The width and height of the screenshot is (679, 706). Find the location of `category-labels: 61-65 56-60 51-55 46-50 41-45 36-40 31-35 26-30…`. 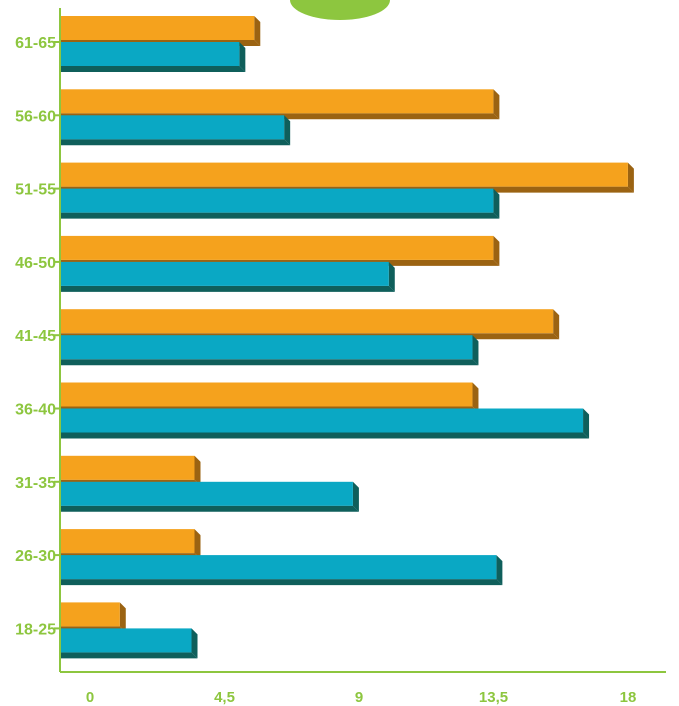

category-labels: 61-65 56-60 51-55 46-50 41-45 36-40 31-35 26-30… is located at coordinates (37, 336).